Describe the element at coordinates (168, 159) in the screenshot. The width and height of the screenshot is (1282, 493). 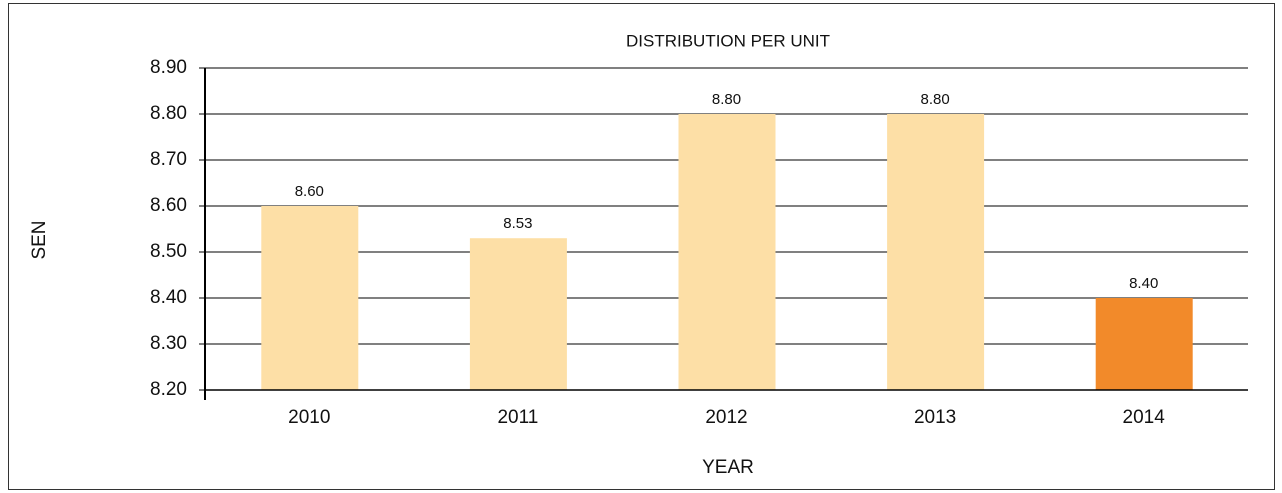
I see `y-tick-label: 8.70` at that location.